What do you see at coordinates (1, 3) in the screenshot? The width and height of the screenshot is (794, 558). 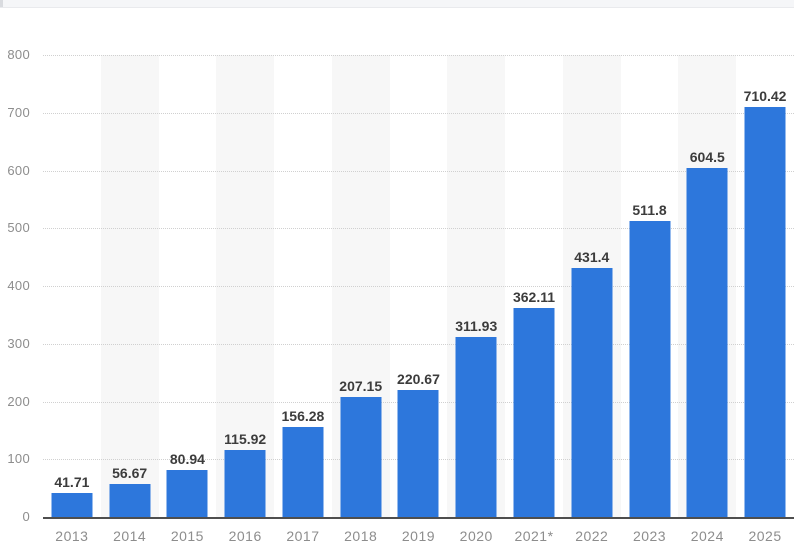 I see `scrollbar-thumb` at bounding box center [1, 3].